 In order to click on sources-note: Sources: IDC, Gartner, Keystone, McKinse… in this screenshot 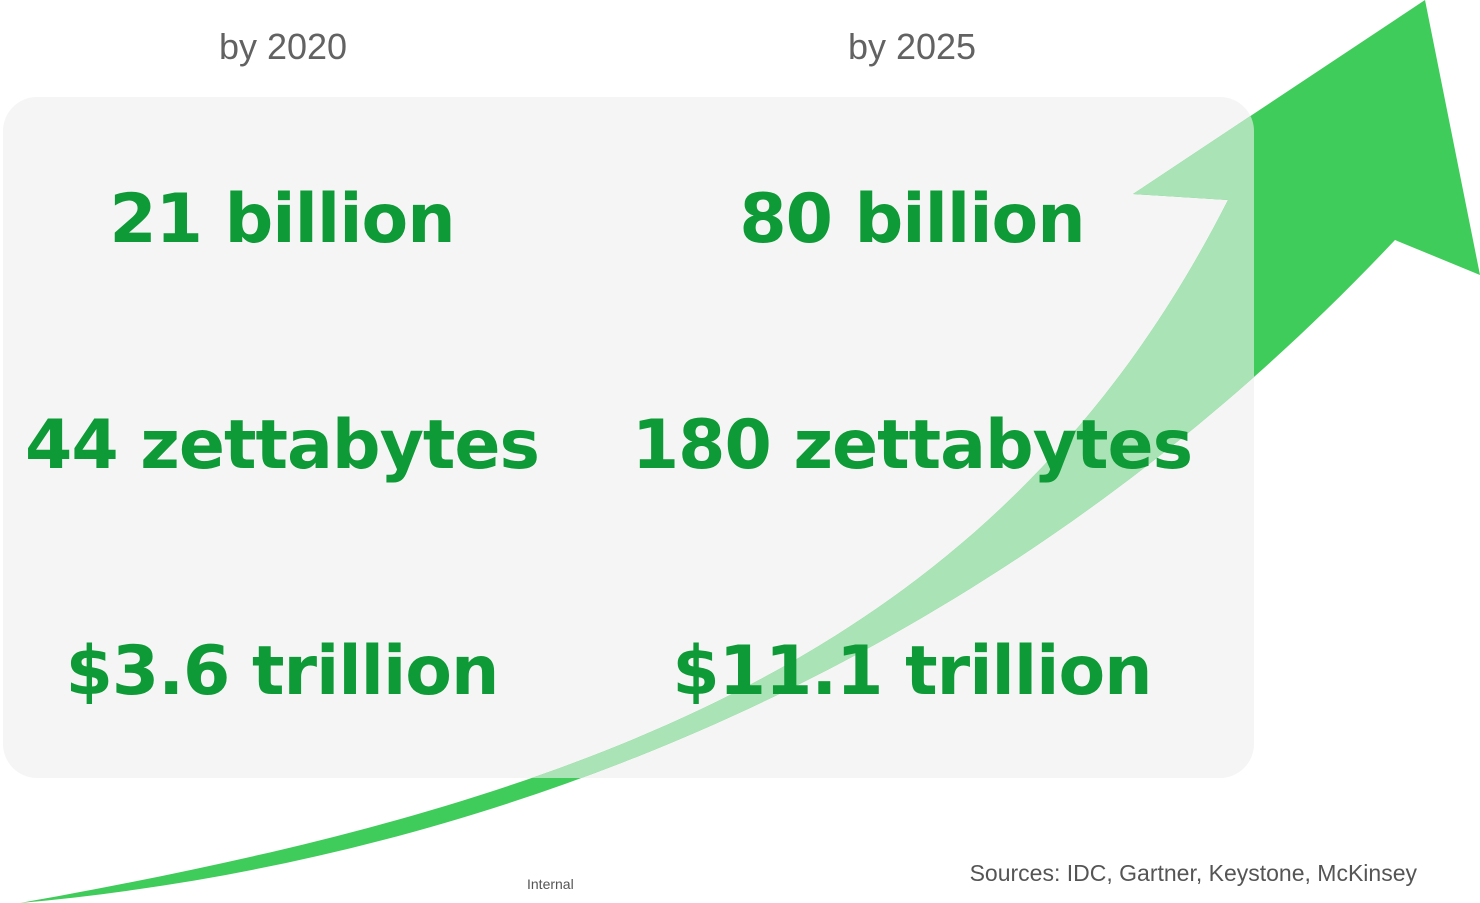, I will do `click(1193, 873)`.